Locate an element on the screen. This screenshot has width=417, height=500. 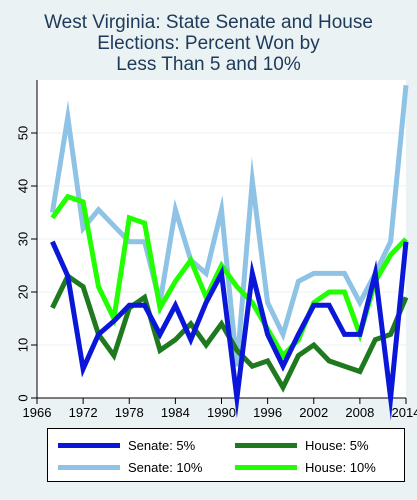
legend-item-senate-10: Senate: 10% is located at coordinates (130, 467).